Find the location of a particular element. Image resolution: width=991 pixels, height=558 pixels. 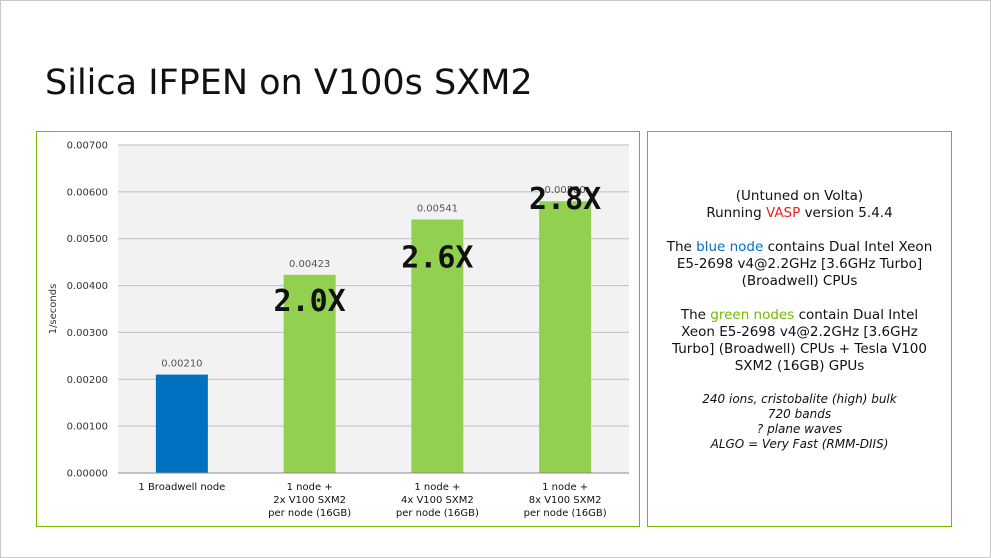

vasp-highlight: VASP is located at coordinates (783, 213).